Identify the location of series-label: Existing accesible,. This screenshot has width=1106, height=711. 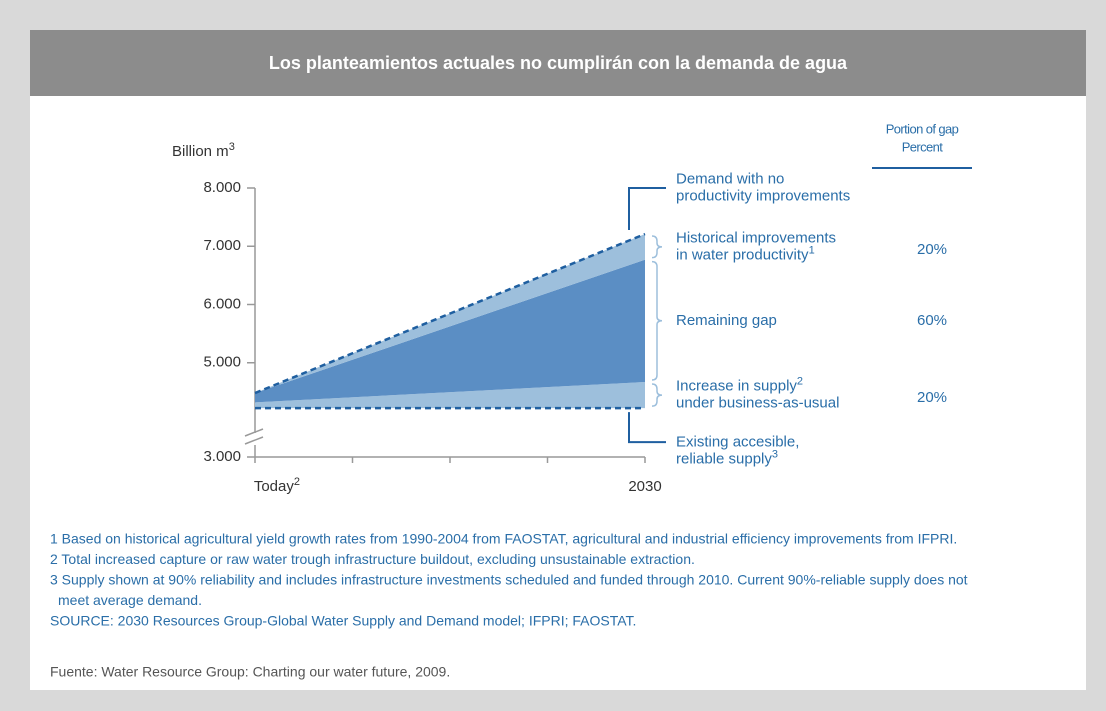
(737, 442).